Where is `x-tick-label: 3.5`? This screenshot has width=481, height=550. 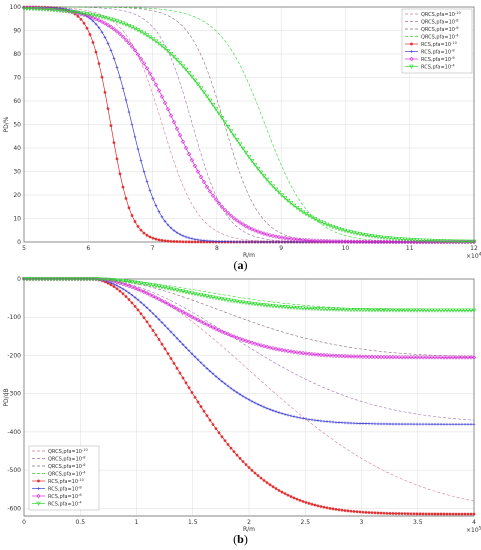
x-tick-label: 3.5 is located at coordinates (418, 522).